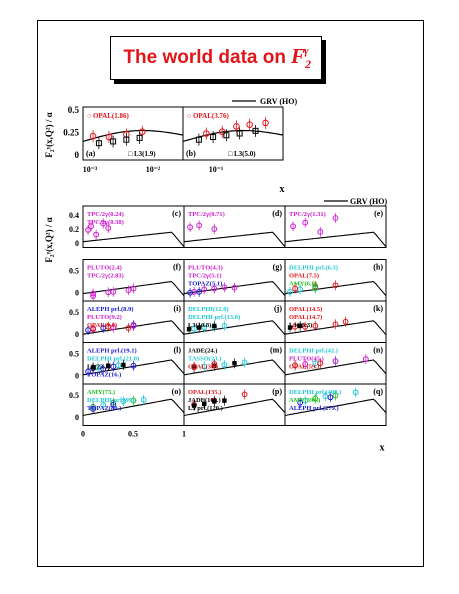 The height and width of the screenshot is (594, 459). What do you see at coordinates (204, 392) in the screenshot?
I see `legend-entry: OPAL(135.)` at bounding box center [204, 392].